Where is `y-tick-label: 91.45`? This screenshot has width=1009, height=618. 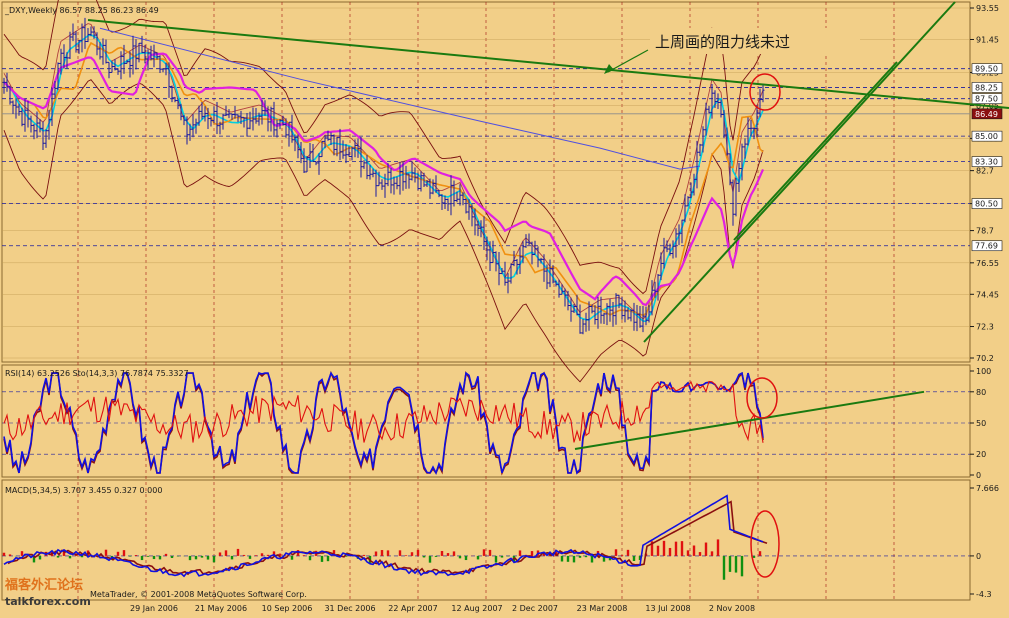
y-tick-label: 91.45 is located at coordinates (987, 39).